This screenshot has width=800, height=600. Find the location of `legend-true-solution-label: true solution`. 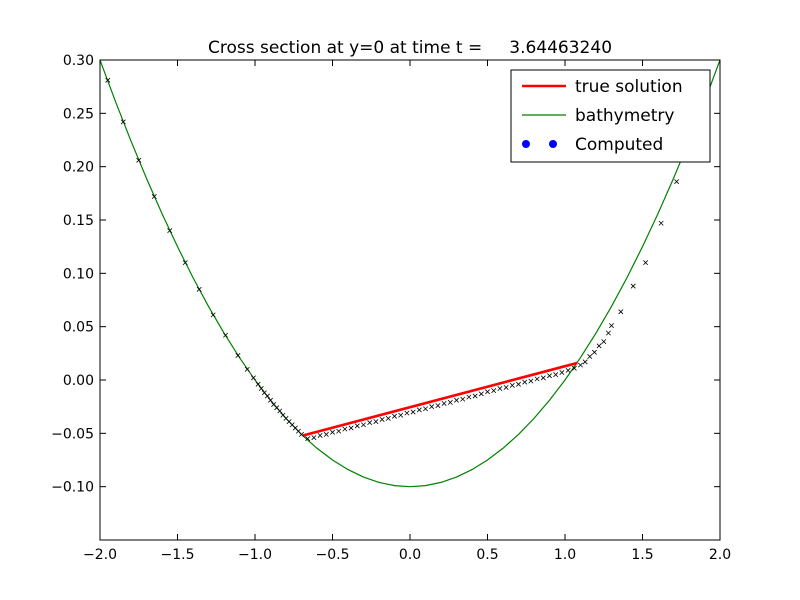

legend-true-solution-label: true solution is located at coordinates (629, 87).